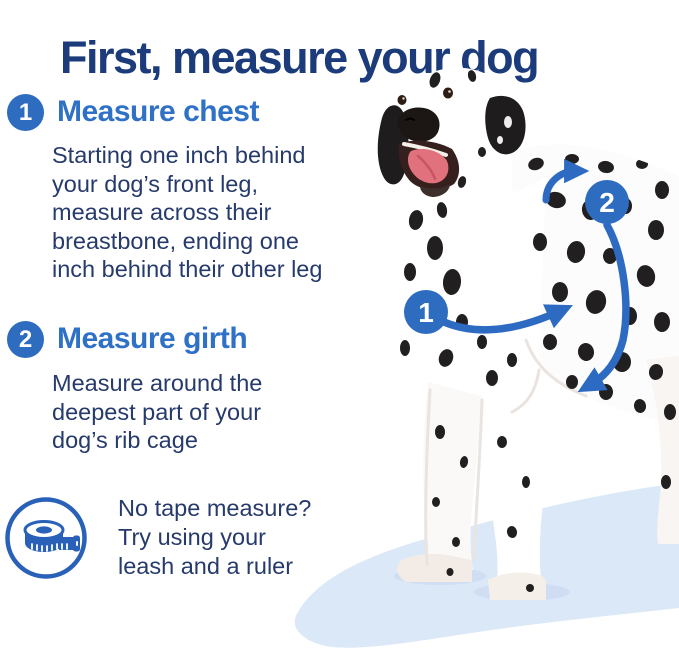 Image resolution: width=679 pixels, height=648 pixels. I want to click on chest-measure-arrow, so click(506, 319).